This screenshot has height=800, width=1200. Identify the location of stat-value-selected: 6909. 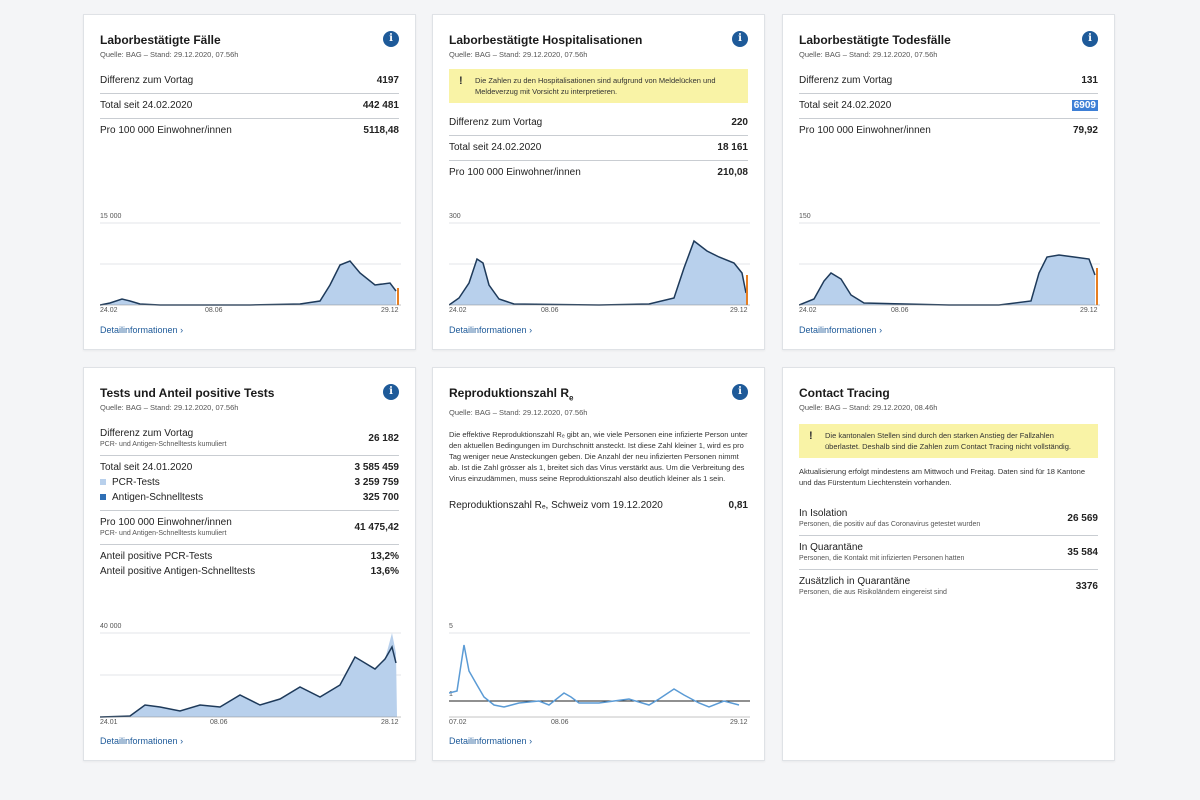
(1084, 105).